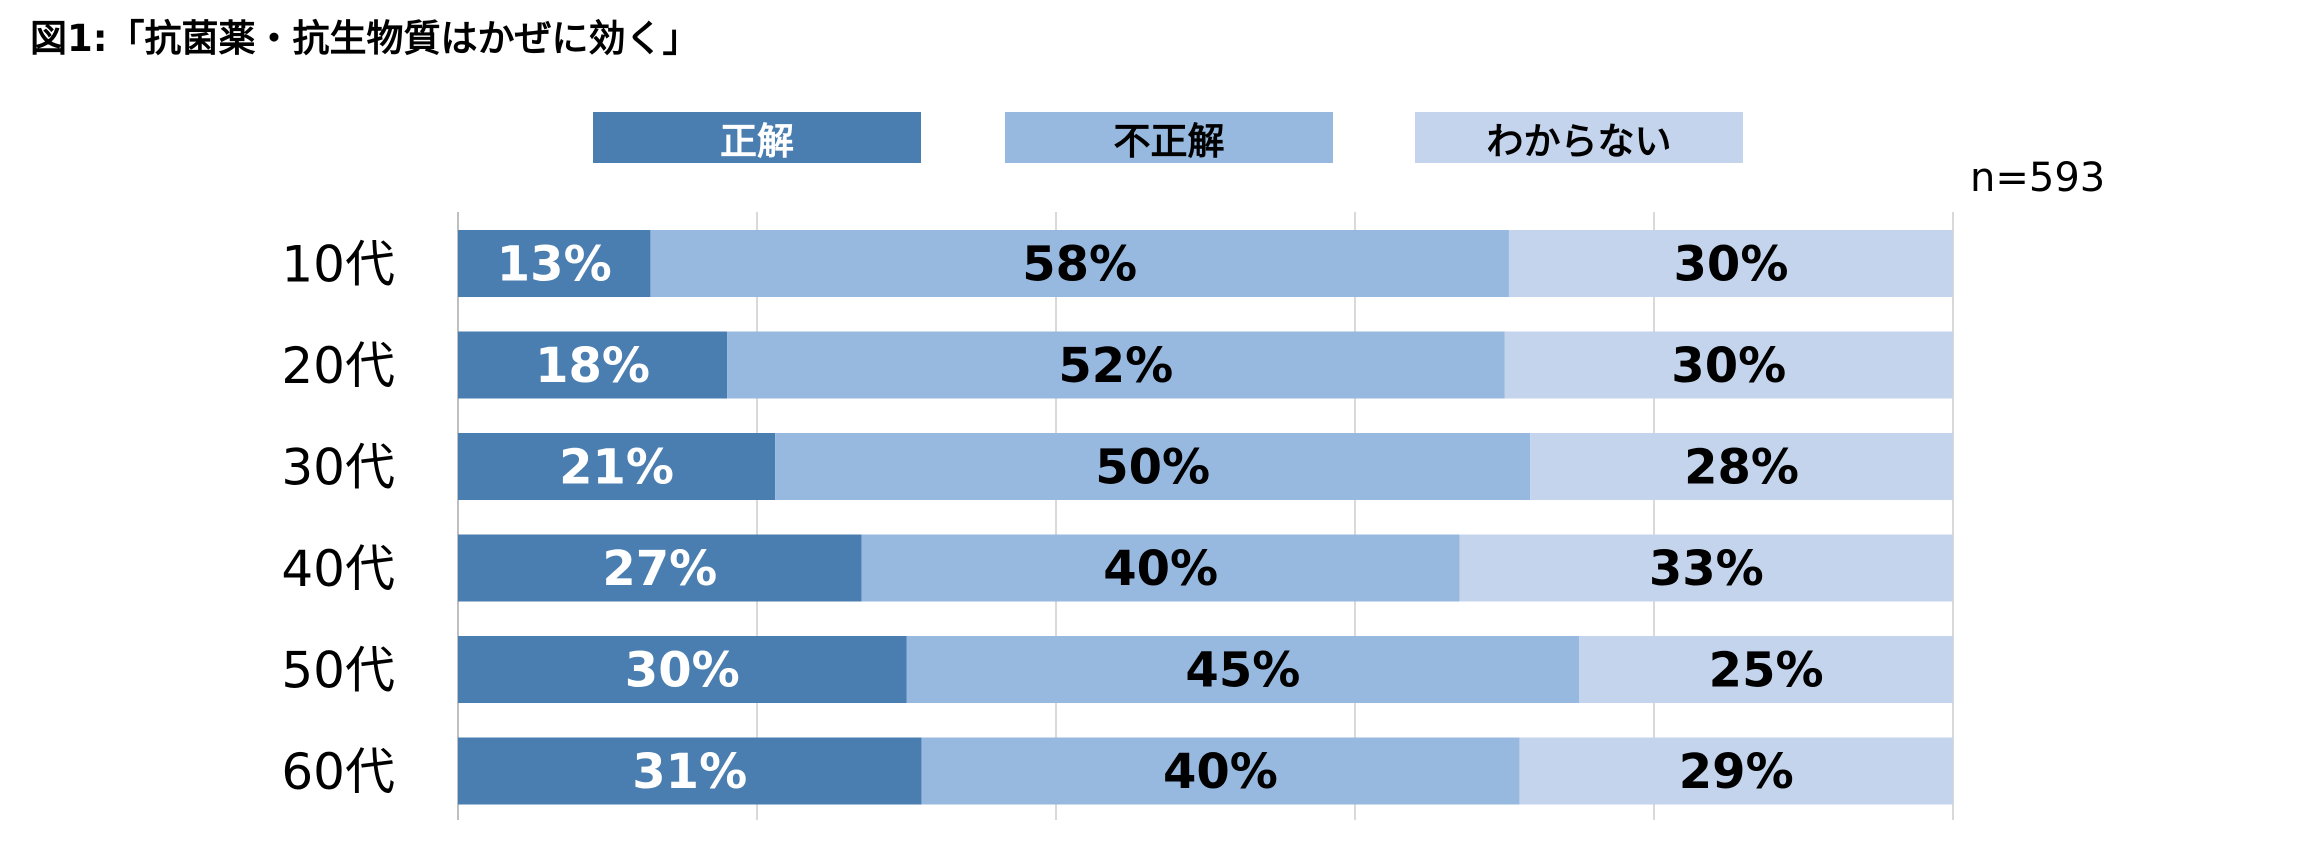 The image size is (2317, 868). Describe the element at coordinates (338, 468) in the screenshot. I see `category-label: 30代` at that location.